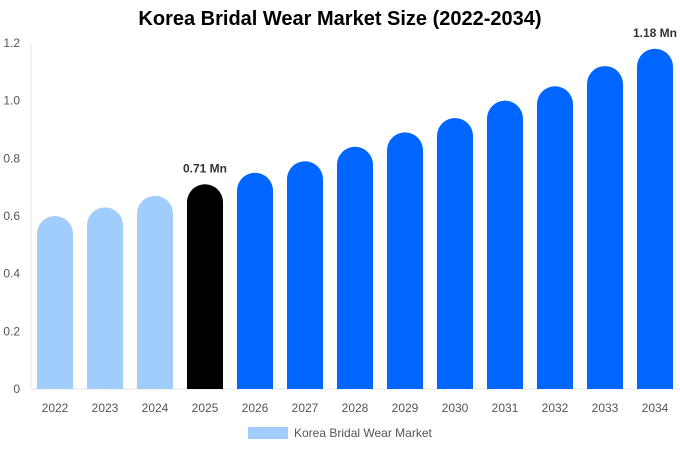 The width and height of the screenshot is (680, 450). What do you see at coordinates (255, 280) in the screenshot?
I see `bar-2026` at bounding box center [255, 280].